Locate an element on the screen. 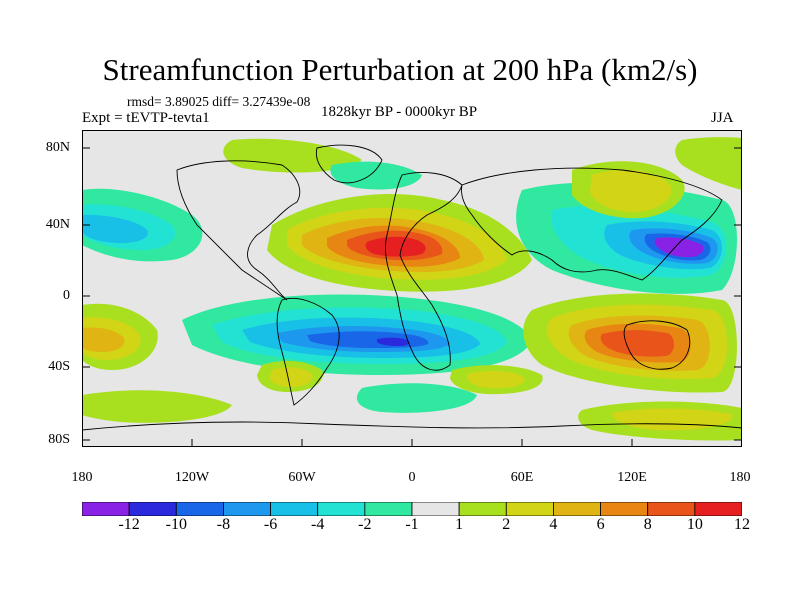 The image size is (800, 600). season-label: JJA is located at coordinates (722, 118).